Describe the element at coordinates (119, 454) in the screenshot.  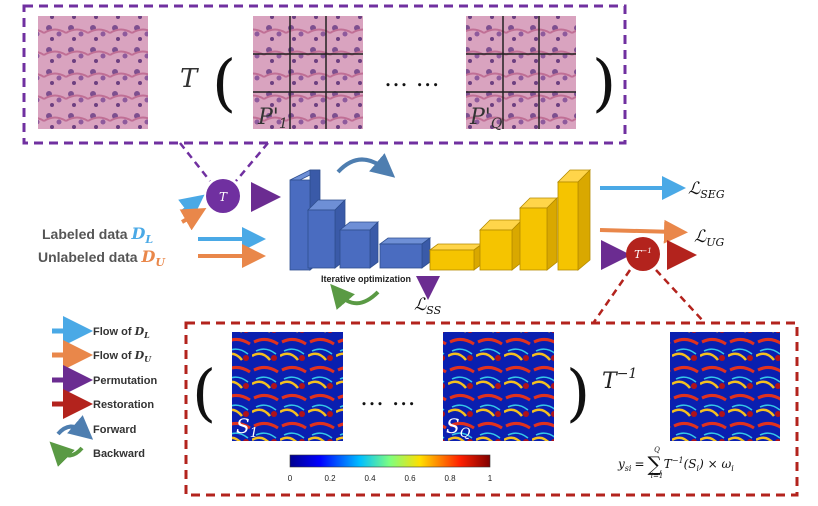
I see `legend-label: Backward` at that location.